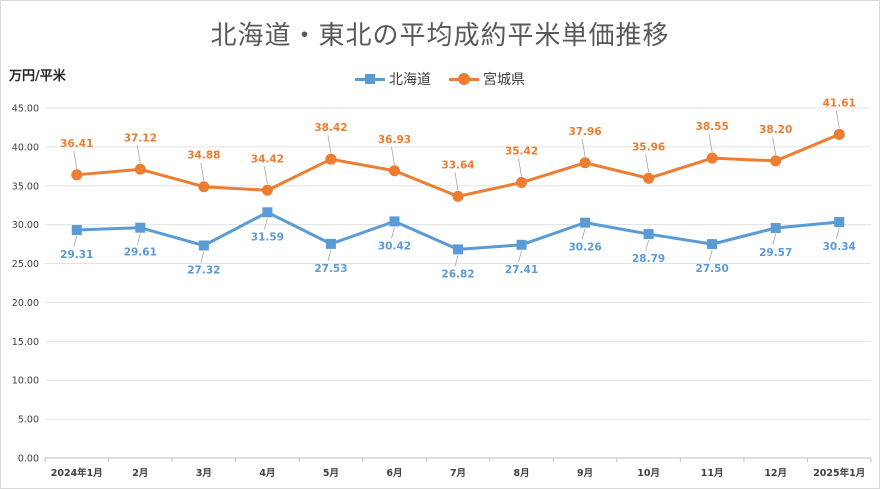 The width and height of the screenshot is (880, 489). I want to click on data-label: 27.53, so click(330, 269).